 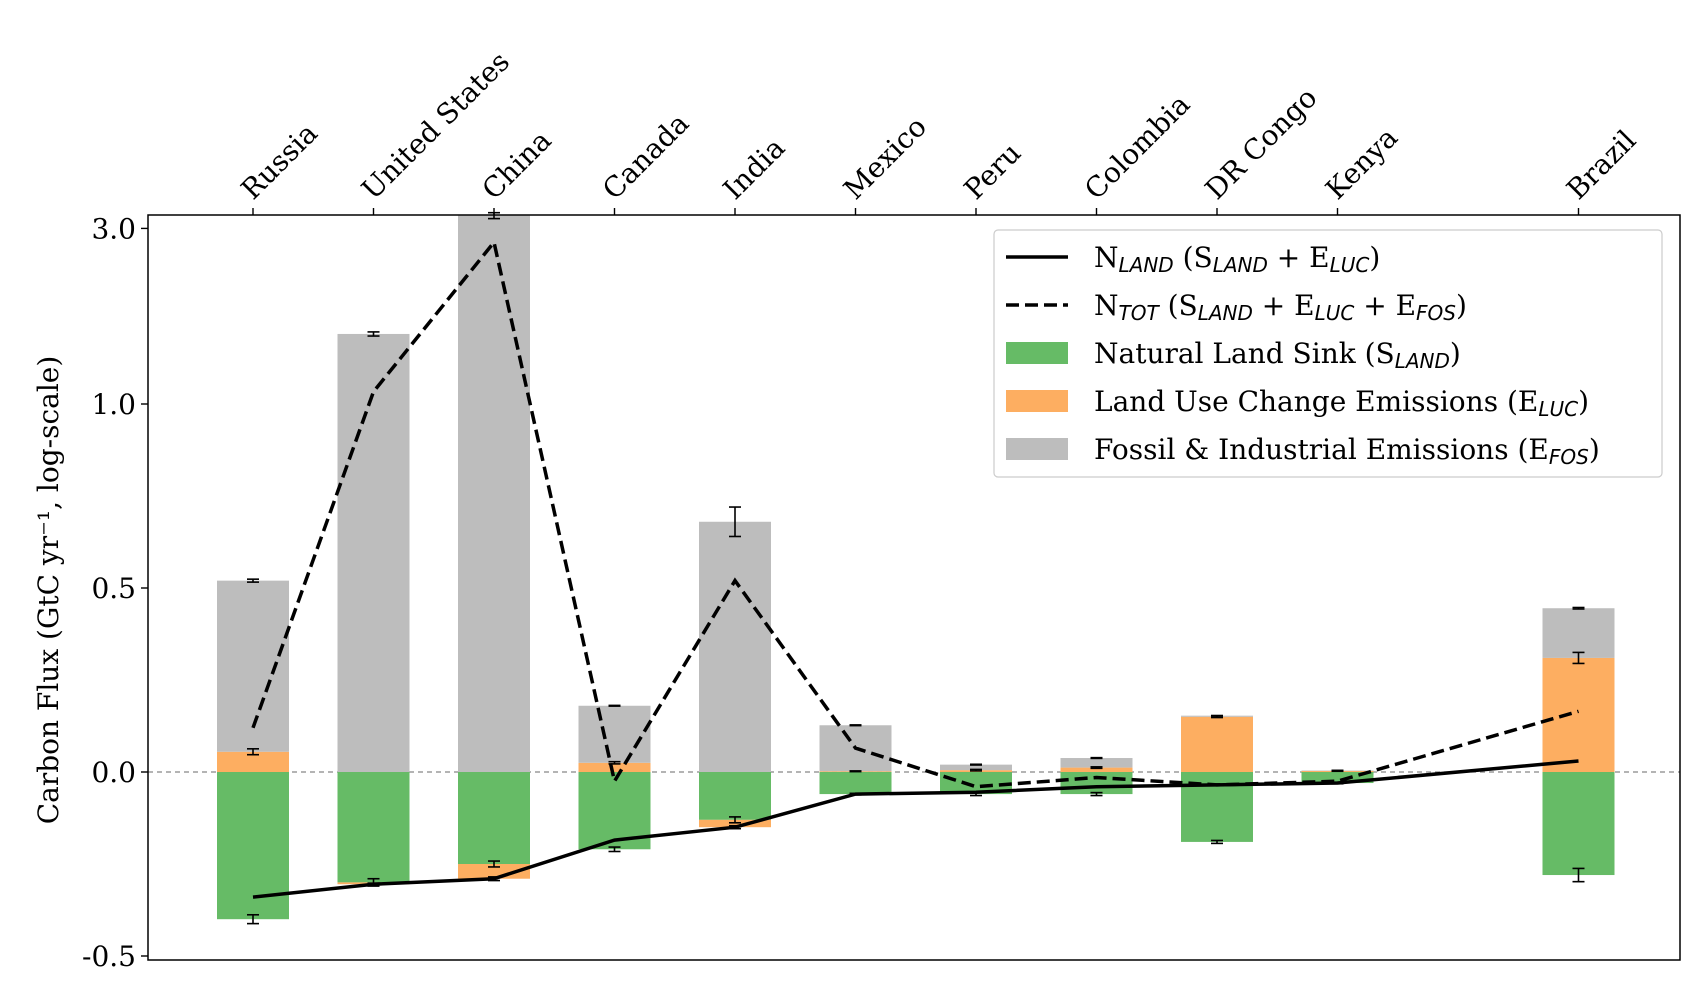 I want to click on error-bar-sland-russia, so click(x=253, y=919).